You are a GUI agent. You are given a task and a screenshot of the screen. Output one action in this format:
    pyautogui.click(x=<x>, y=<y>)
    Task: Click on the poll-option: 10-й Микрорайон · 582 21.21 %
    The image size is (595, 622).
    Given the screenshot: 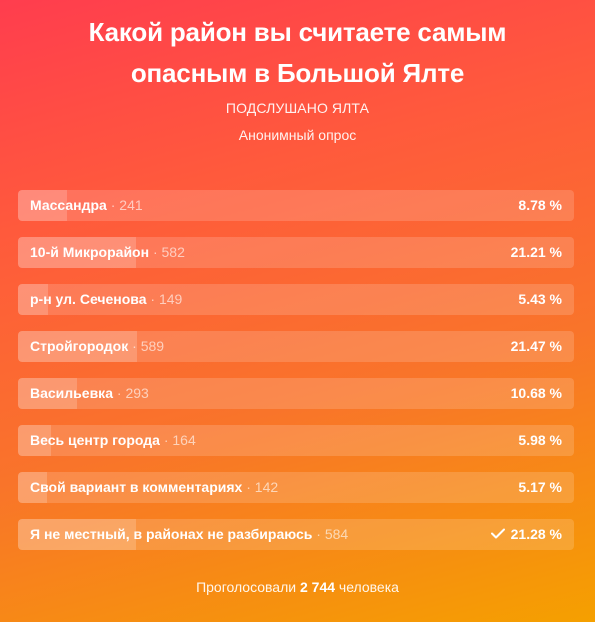 What is the action you would take?
    pyautogui.click(x=296, y=252)
    